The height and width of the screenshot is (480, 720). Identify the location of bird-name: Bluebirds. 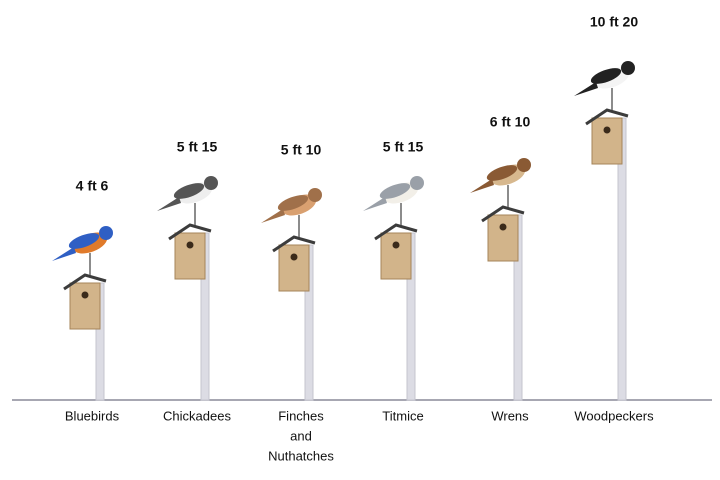
(92, 415).